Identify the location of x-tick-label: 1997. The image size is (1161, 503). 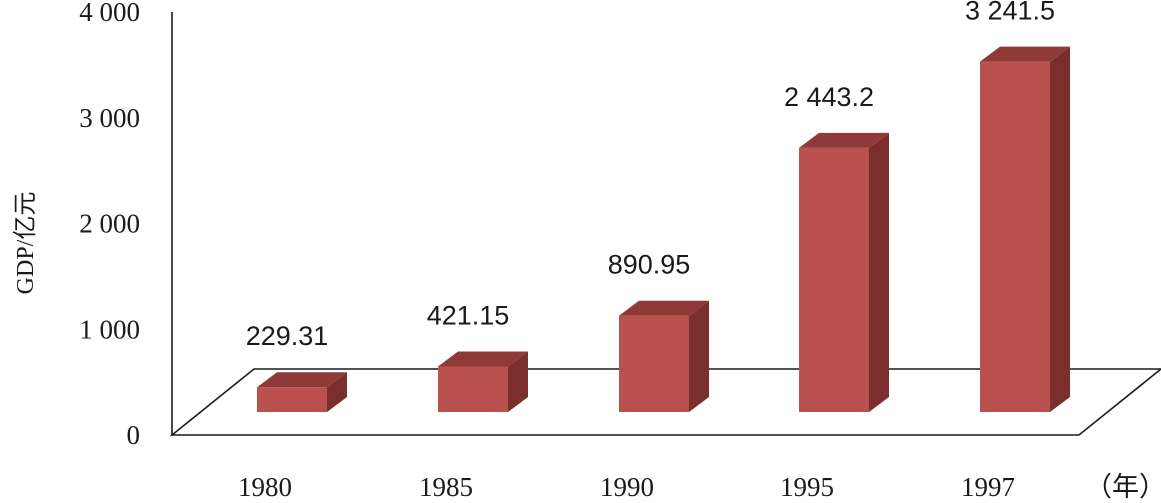
(988, 487).